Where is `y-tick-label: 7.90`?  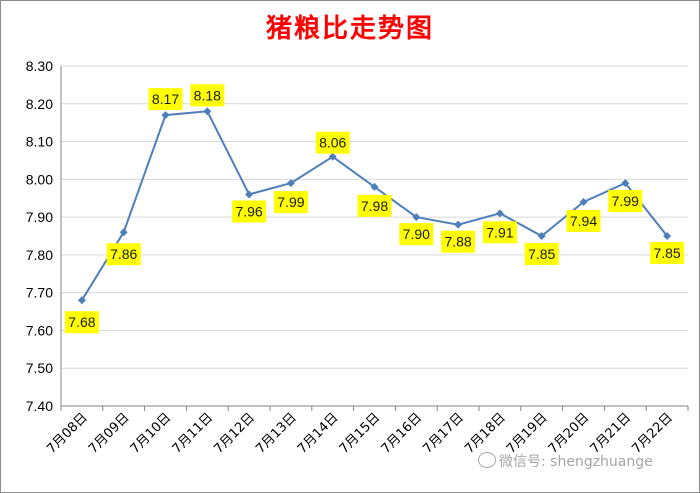 y-tick-label: 7.90 is located at coordinates (39, 217).